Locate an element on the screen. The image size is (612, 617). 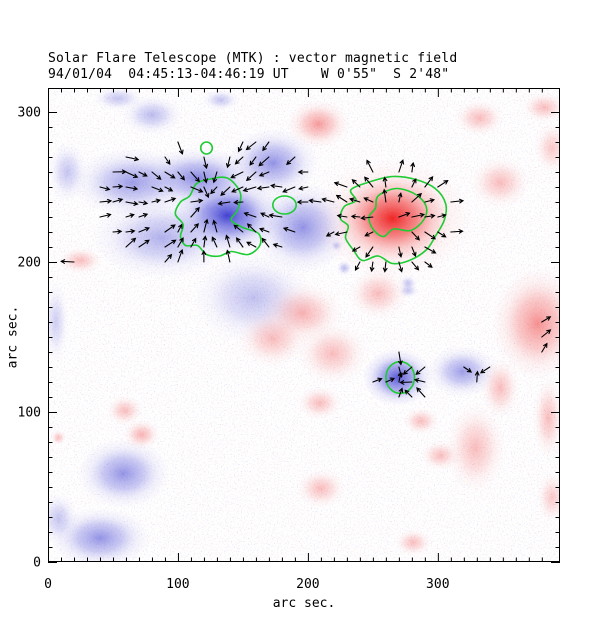
x-tick-label: 0 is located at coordinates (48, 584).